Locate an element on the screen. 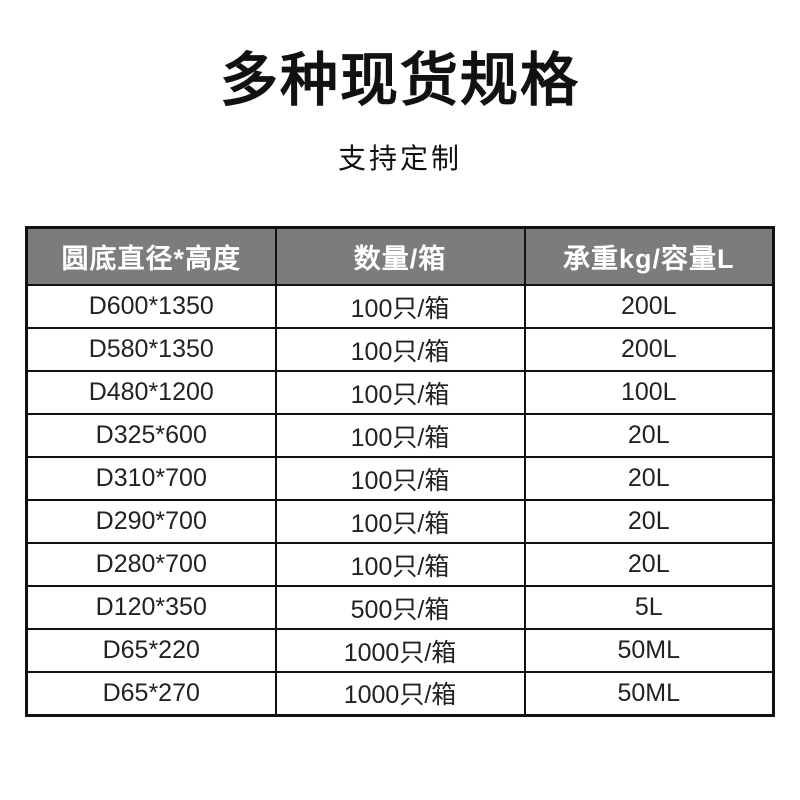 The image size is (800, 800). table-header-row: 圆底直径*高度 数量/箱 承重kg/容量L is located at coordinates (400, 256).